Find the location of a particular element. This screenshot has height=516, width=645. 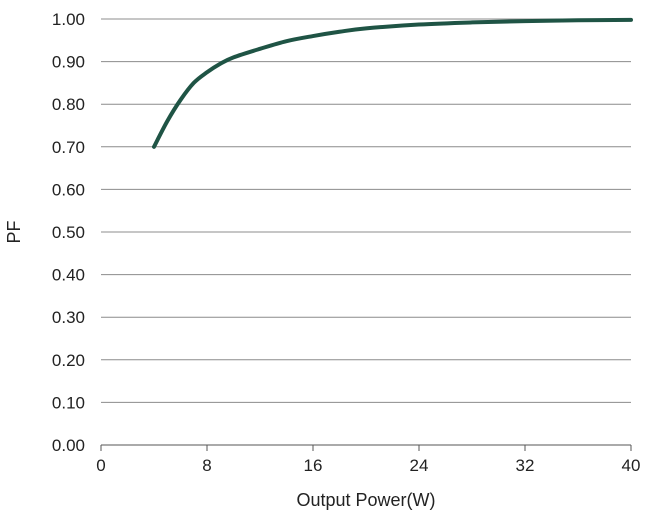

x-tick-labels: 0 8 16 24 32 40 is located at coordinates (368, 465).